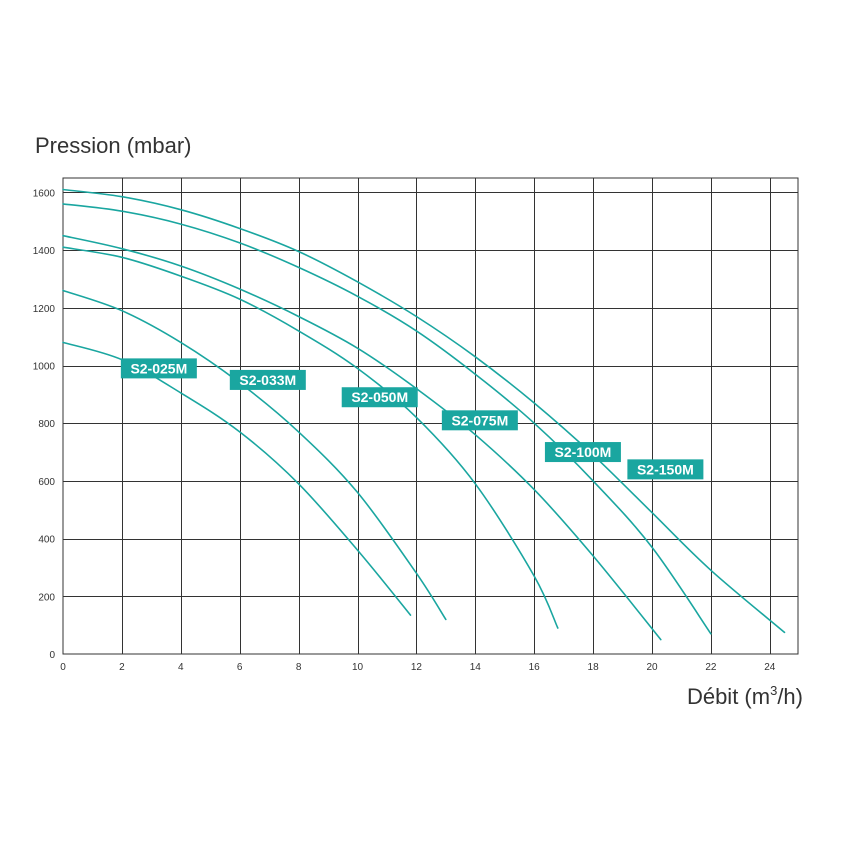 This screenshot has height=850, width=850. Describe the element at coordinates (240, 667) in the screenshot. I see `x-tick-label: 6` at that location.